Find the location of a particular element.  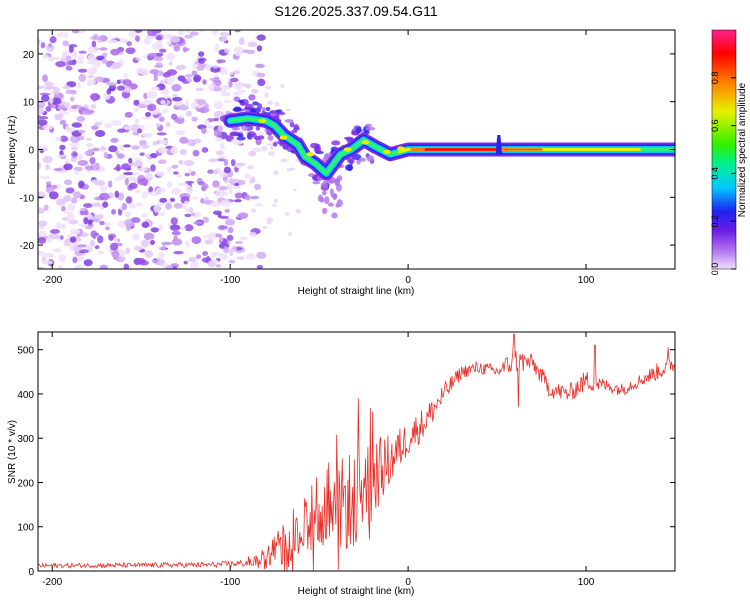

colorbar-ticks: 0.0 0.2 0.4 0.6 0.8 is located at coordinates (723, 174).